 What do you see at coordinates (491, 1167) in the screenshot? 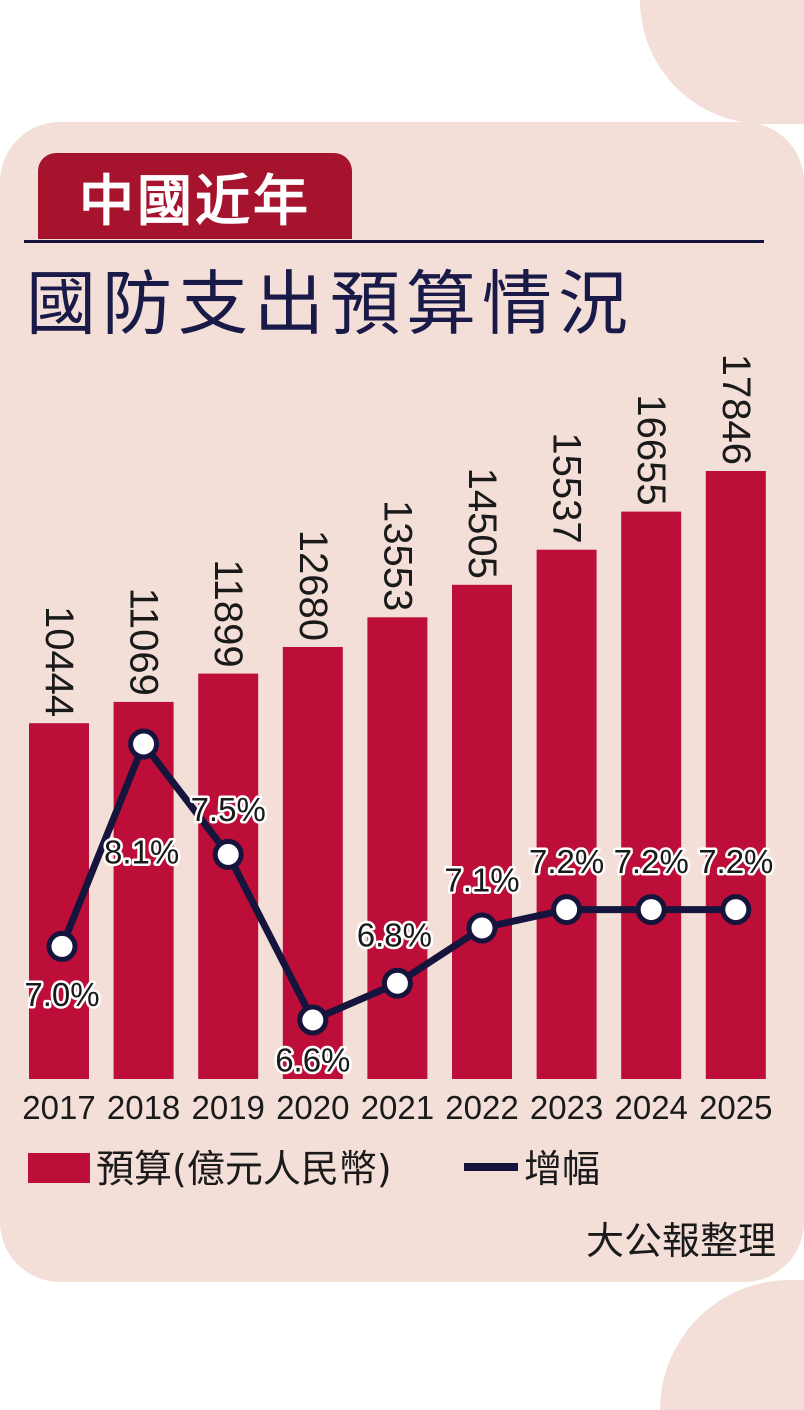
I see `legend-growth-swatch` at bounding box center [491, 1167].